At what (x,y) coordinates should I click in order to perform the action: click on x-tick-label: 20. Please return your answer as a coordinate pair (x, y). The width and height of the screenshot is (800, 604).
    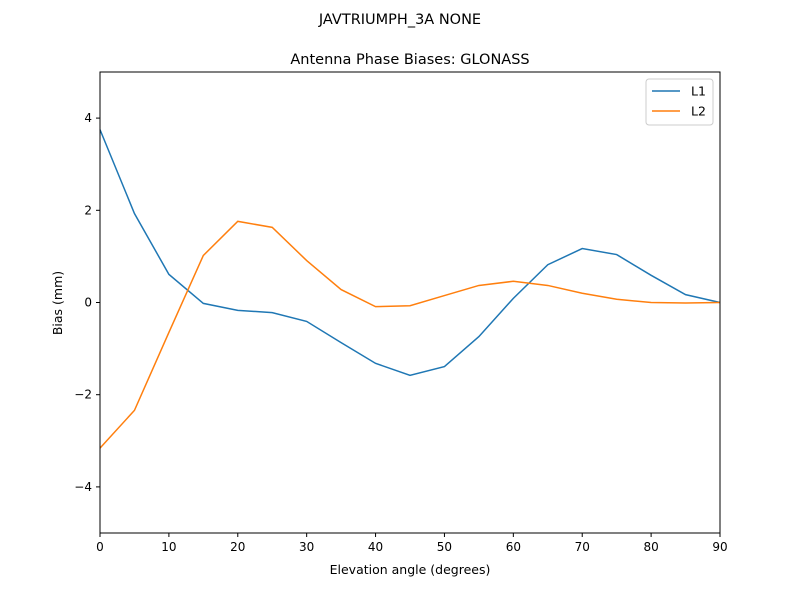
    Looking at the image, I should click on (237, 547).